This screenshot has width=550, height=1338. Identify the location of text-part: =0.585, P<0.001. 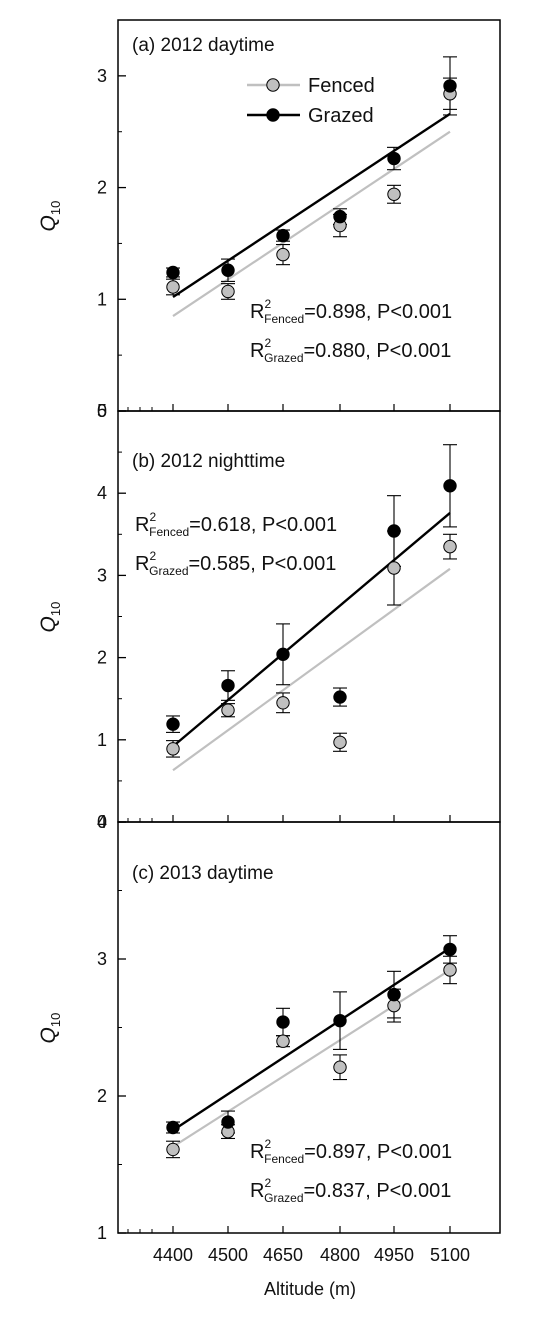
(263, 564).